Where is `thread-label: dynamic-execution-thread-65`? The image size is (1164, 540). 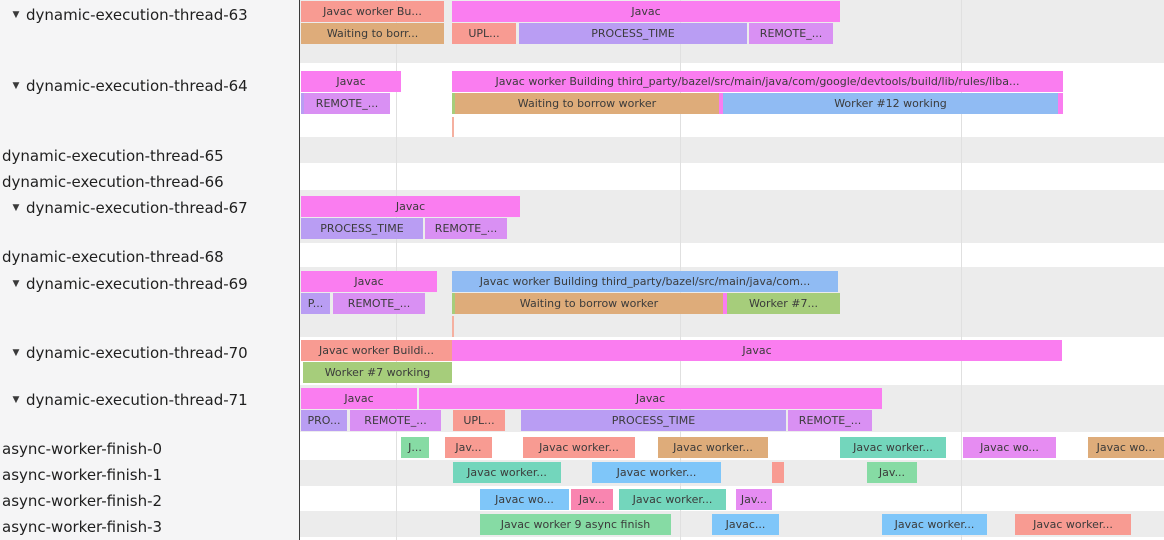
thread-label: dynamic-execution-thread-65 is located at coordinates (113, 155).